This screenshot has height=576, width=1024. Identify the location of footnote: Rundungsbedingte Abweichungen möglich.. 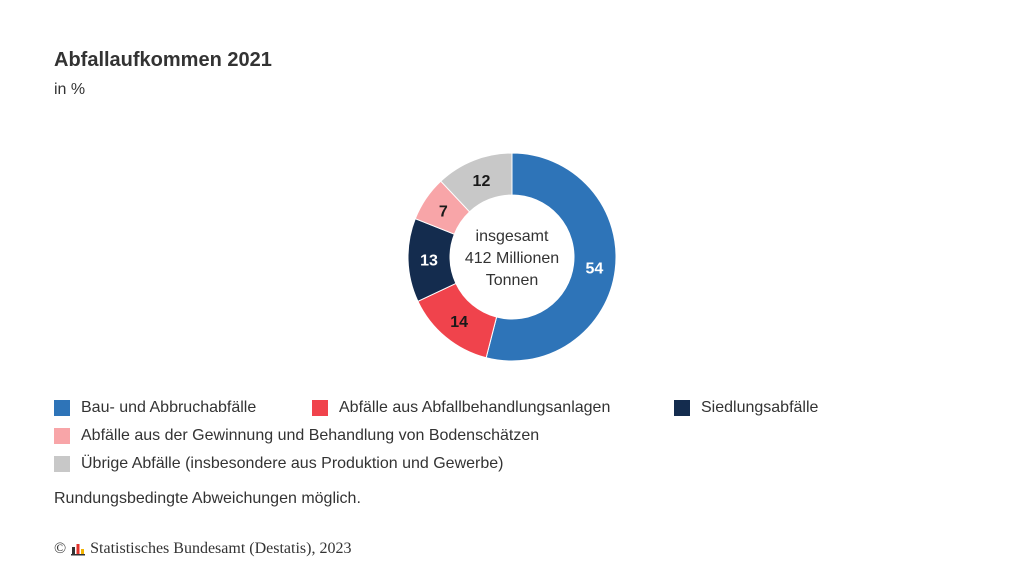
(207, 498).